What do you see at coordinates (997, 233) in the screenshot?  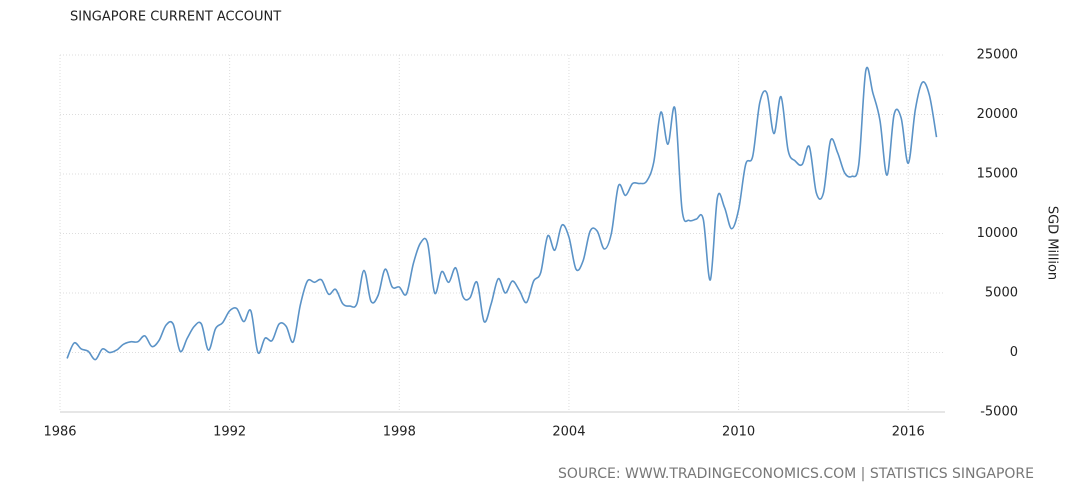 I see `y-tick-label: 10000` at bounding box center [997, 233].